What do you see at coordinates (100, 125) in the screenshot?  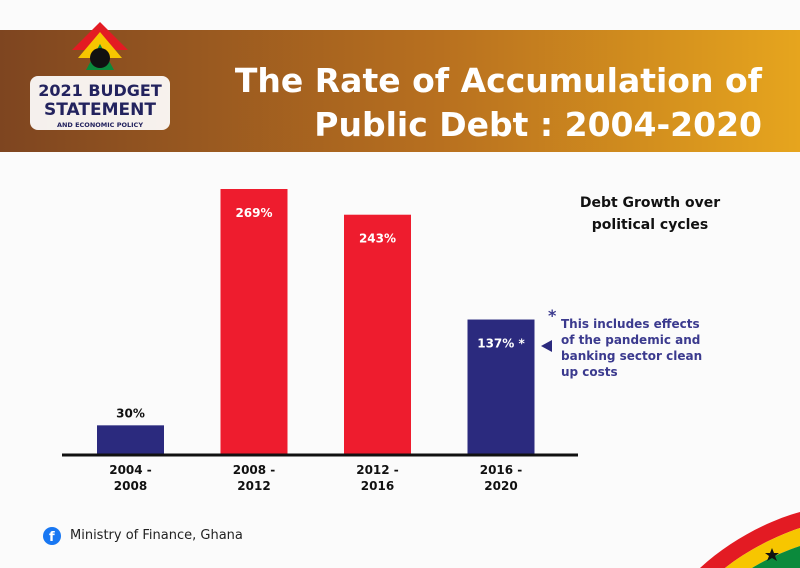 I see `logo-line: AND ECONOMIC POLICY` at bounding box center [100, 125].